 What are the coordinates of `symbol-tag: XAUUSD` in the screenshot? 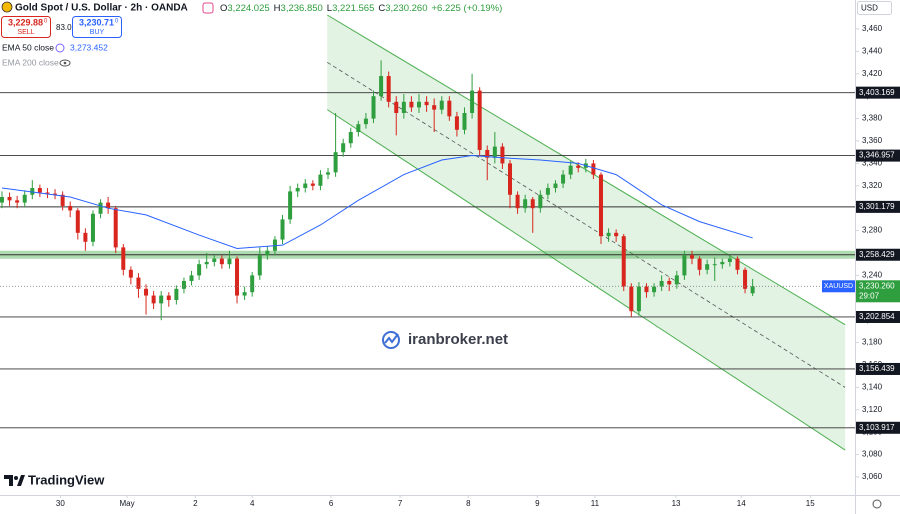 It's located at (838, 286).